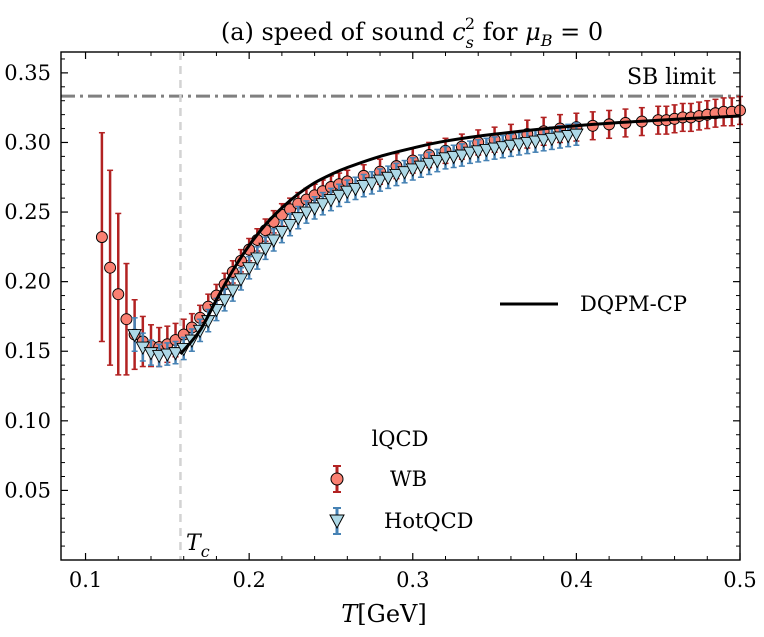 This screenshot has height=637, width=764. I want to click on y-tick-label: 0.35, so click(27, 73).